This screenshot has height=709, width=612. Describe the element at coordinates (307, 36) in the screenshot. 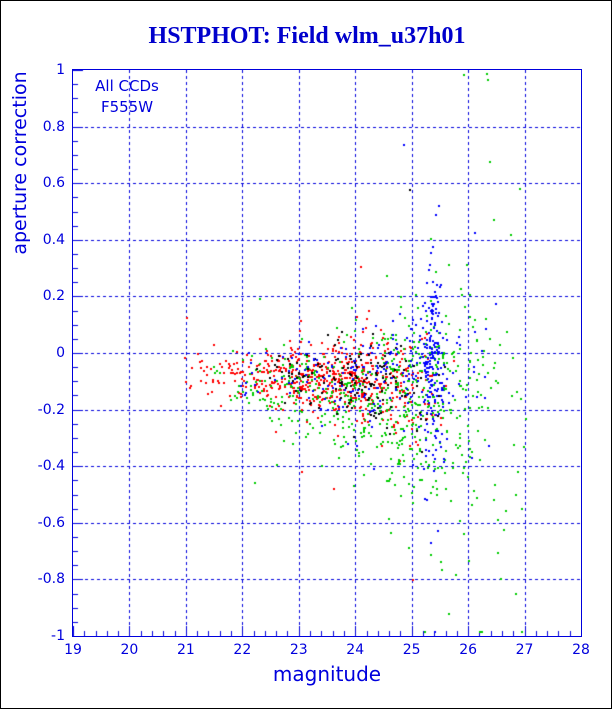

I see `page-title: HSTPHOT: Field wlm_u37h01` at that location.